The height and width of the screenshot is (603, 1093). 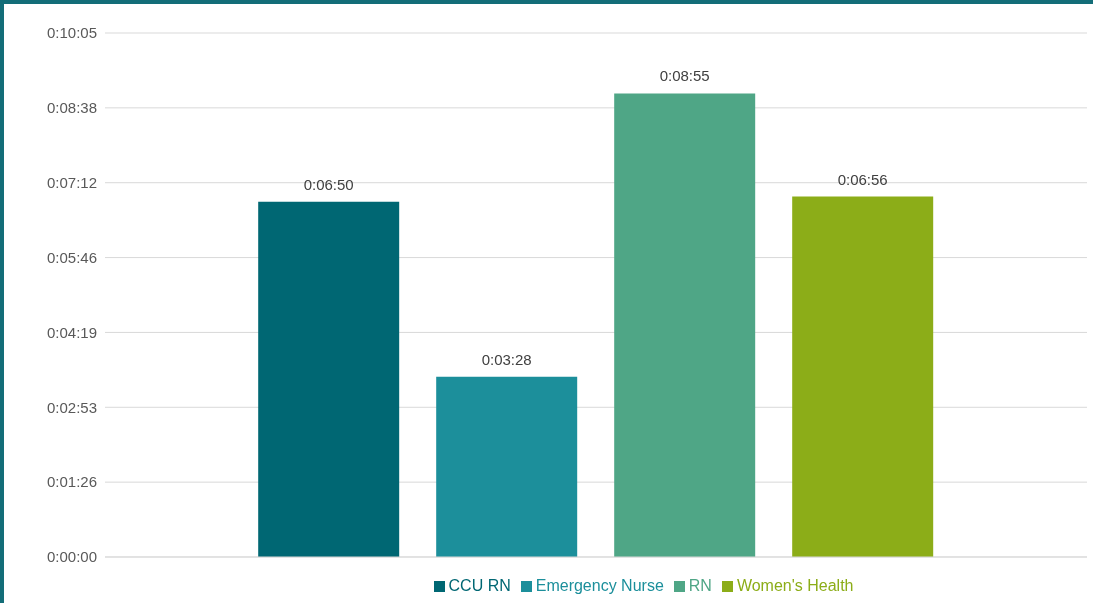 I want to click on data-label: 0:06:50, so click(x=328, y=184).